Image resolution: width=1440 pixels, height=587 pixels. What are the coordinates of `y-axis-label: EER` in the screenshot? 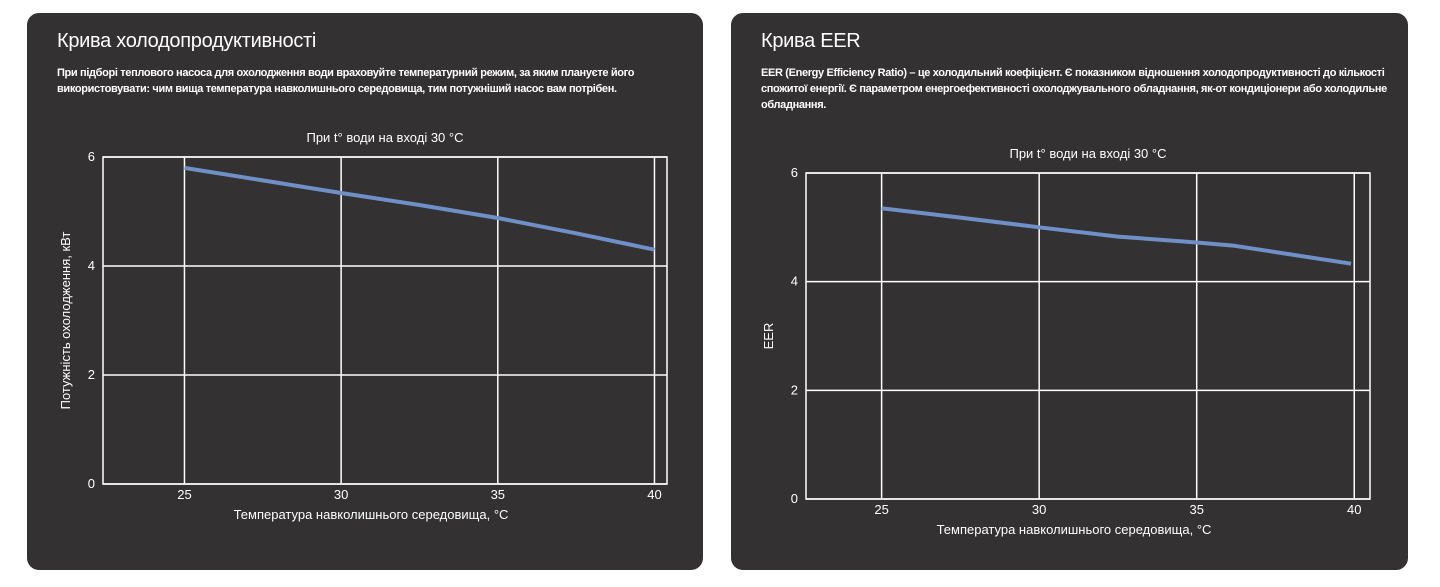 It's located at (768, 336).